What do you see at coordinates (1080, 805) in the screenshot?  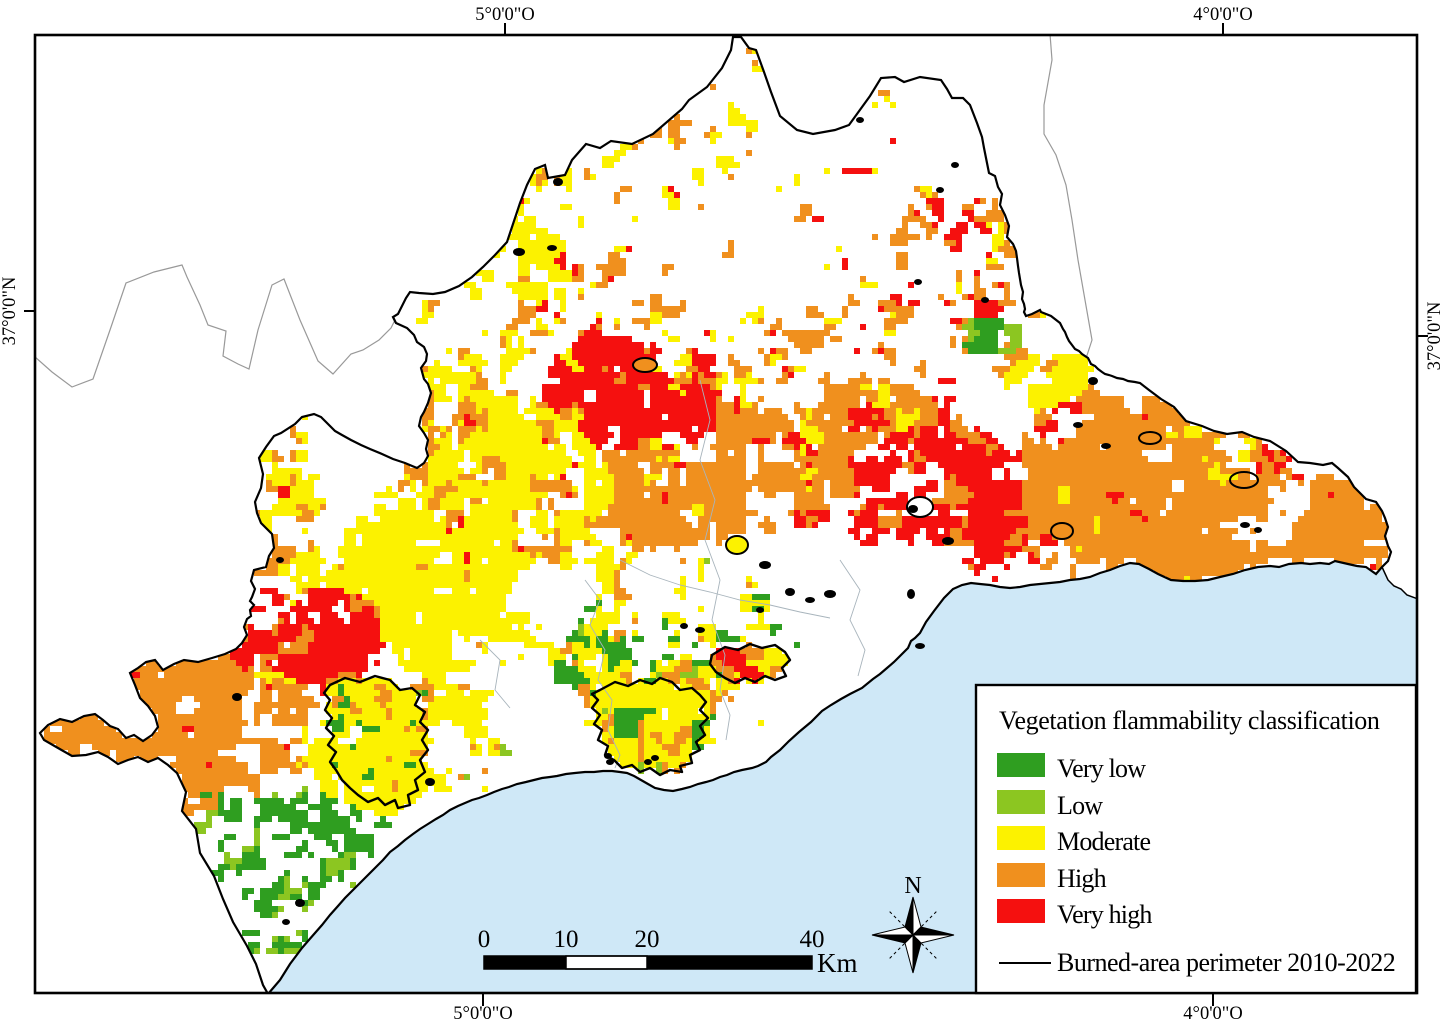 I see `svg-text: Low` at bounding box center [1080, 805].